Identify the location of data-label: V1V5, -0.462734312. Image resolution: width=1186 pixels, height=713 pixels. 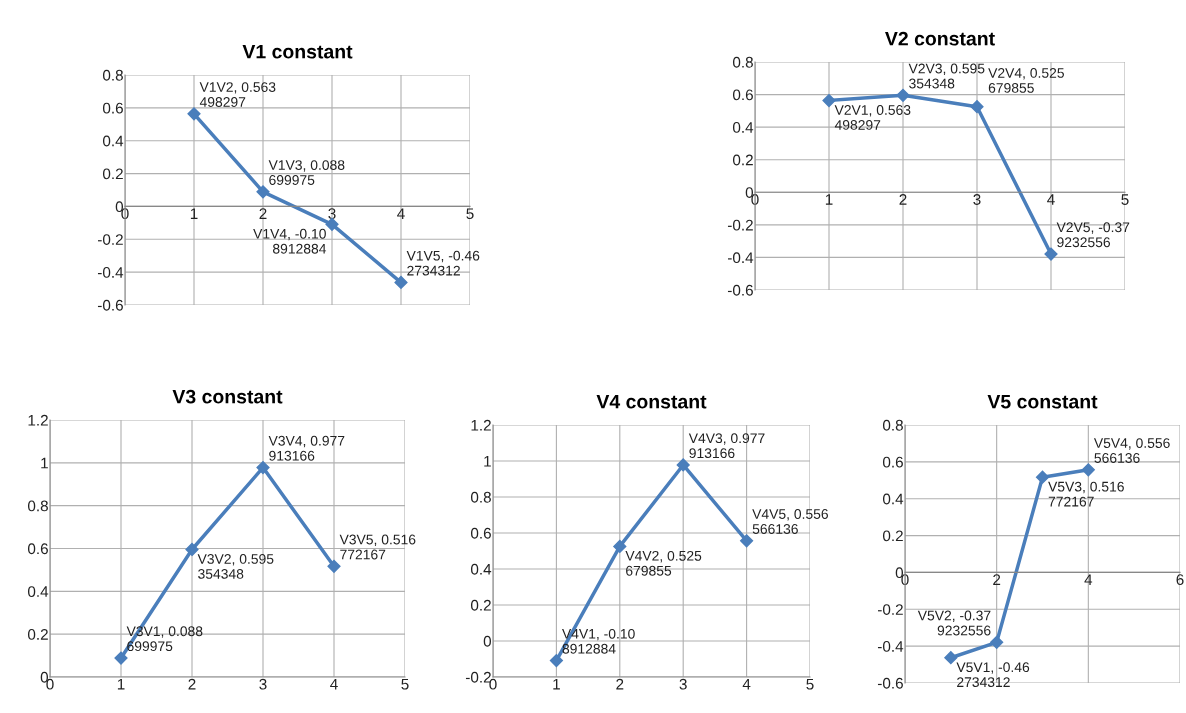
(443, 263).